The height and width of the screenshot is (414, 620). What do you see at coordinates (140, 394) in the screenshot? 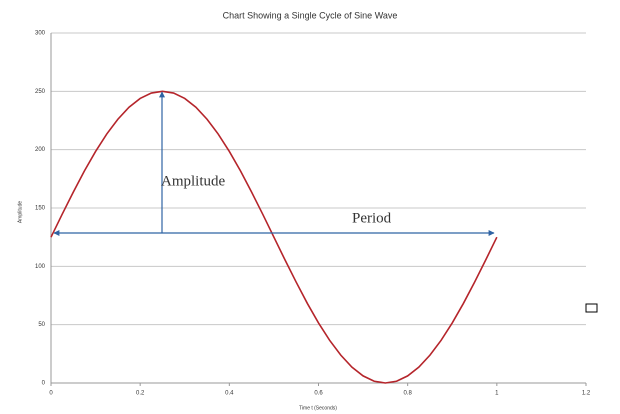
I see `x-tick-label: 0.2` at bounding box center [140, 394].